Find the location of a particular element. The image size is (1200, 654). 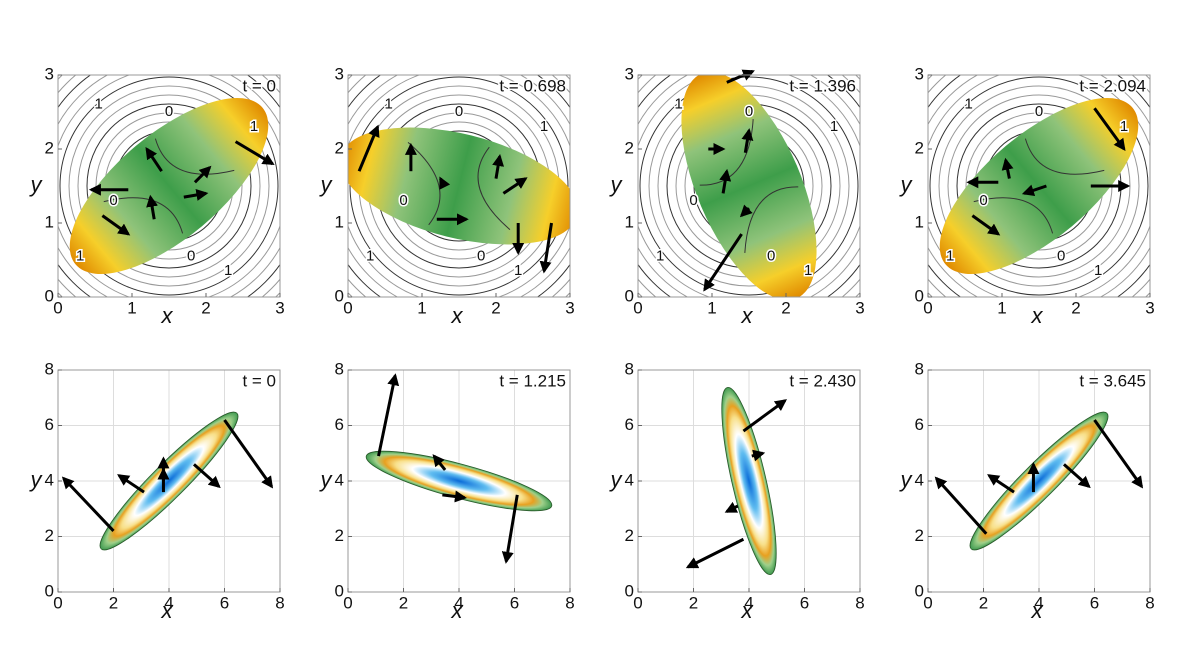

x-tick-label: 3 is located at coordinates (859, 307).